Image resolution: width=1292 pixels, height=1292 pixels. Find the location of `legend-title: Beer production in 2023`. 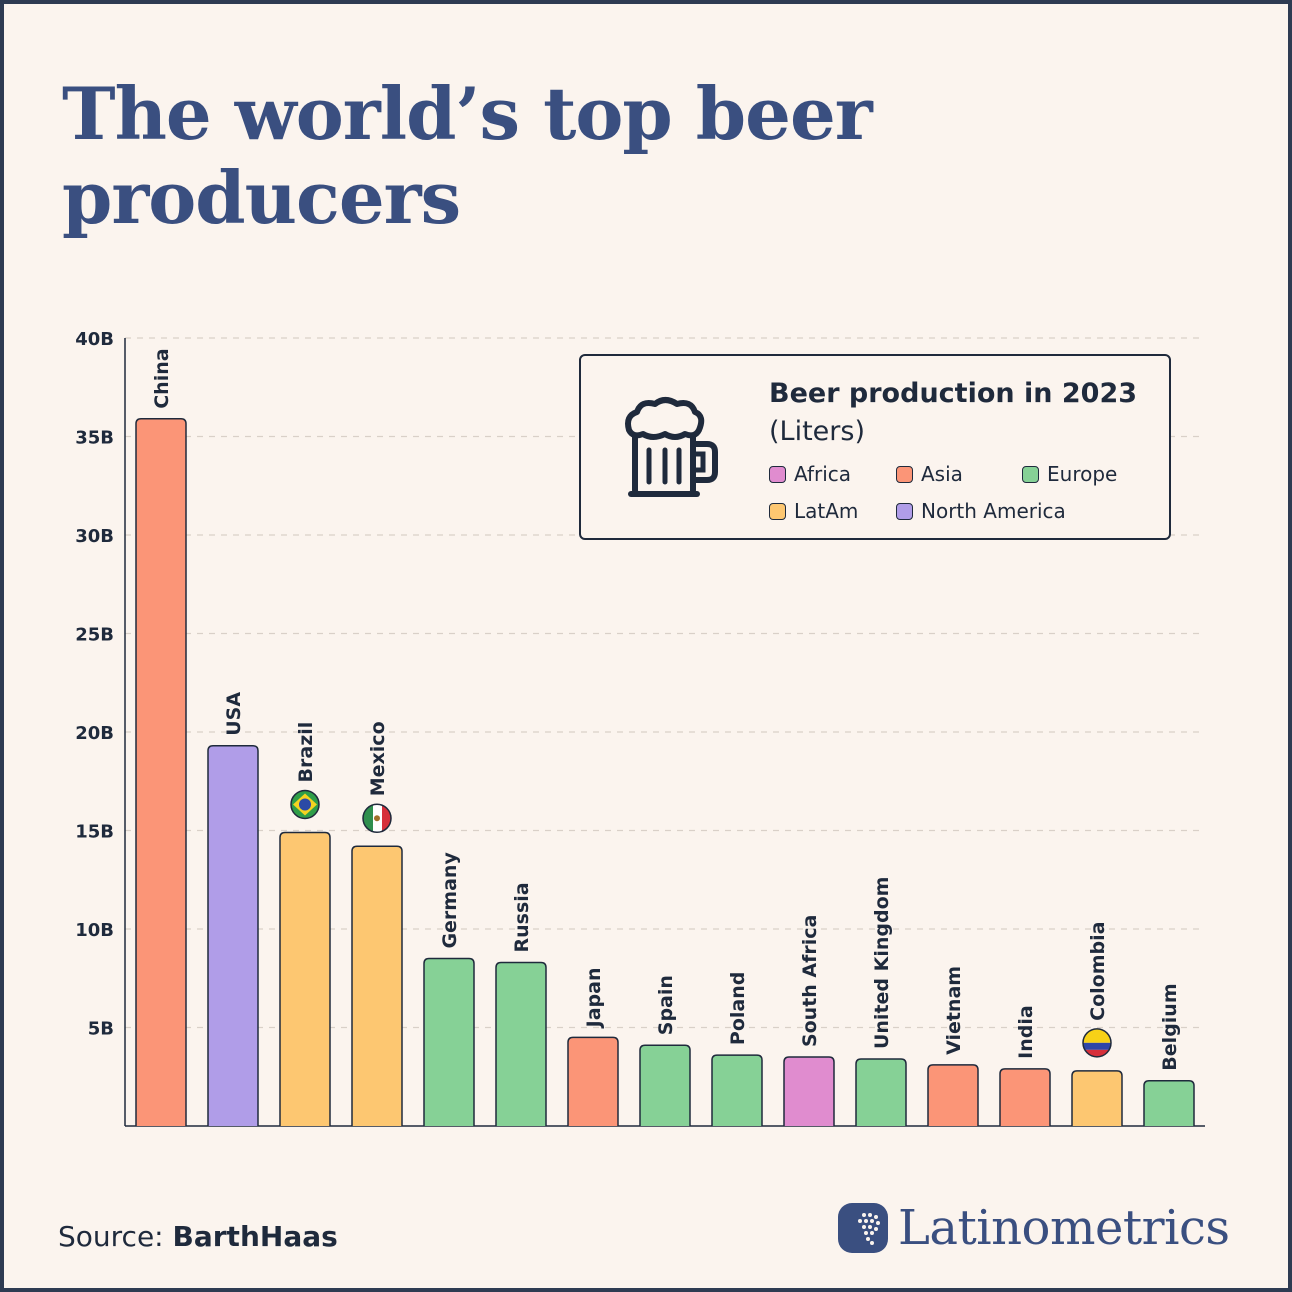

legend-title: Beer production in 2023 is located at coordinates (953, 393).